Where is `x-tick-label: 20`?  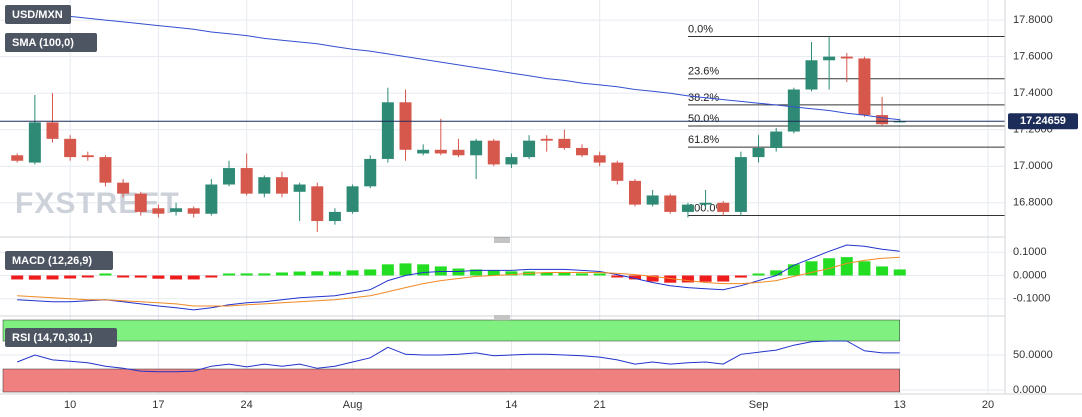 x-tick-label: 20 is located at coordinates (988, 405).